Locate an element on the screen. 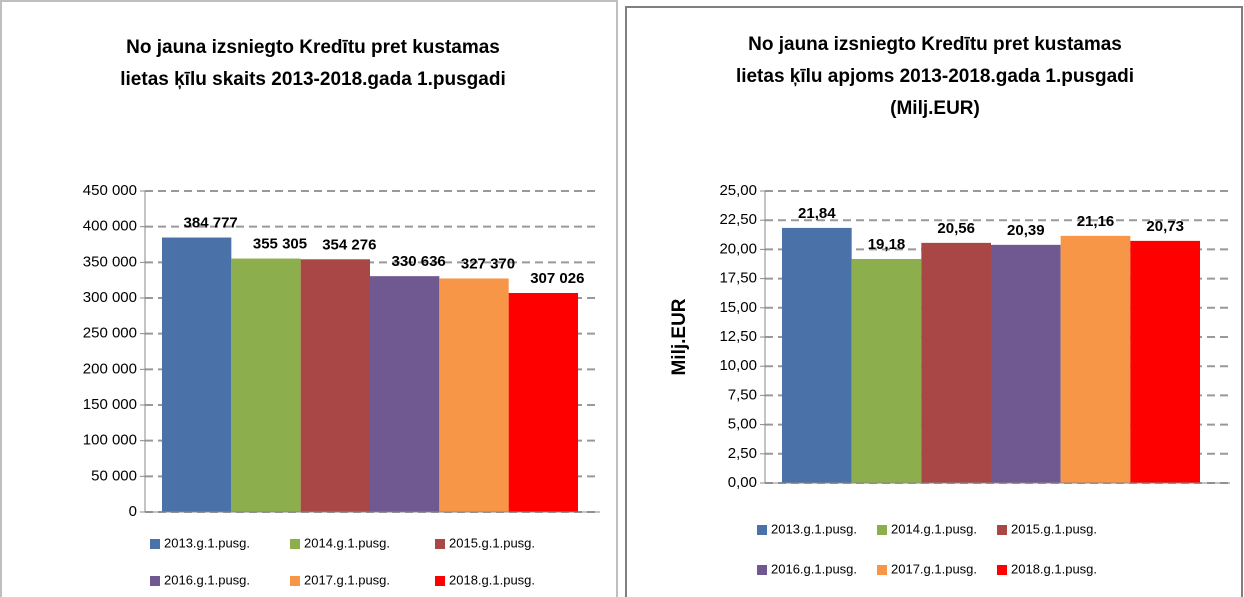 Image resolution: width=1244 pixels, height=597 pixels. y-tick-label: 150 000 is located at coordinates (110, 404).